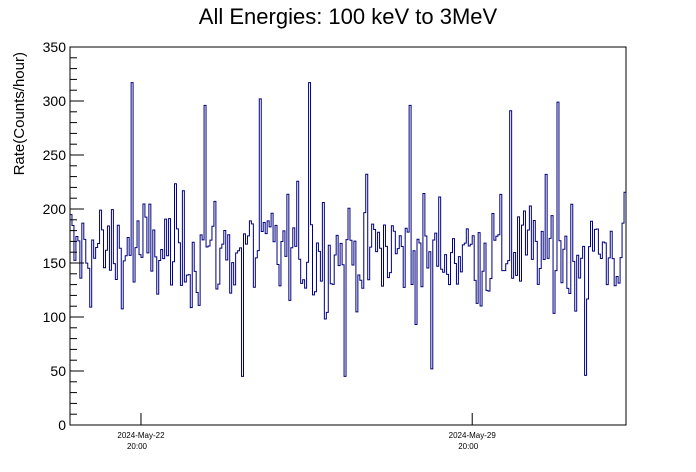  What do you see at coordinates (19, 113) in the screenshot?
I see `y-axis-label: Rate(Counts/hour)` at bounding box center [19, 113].